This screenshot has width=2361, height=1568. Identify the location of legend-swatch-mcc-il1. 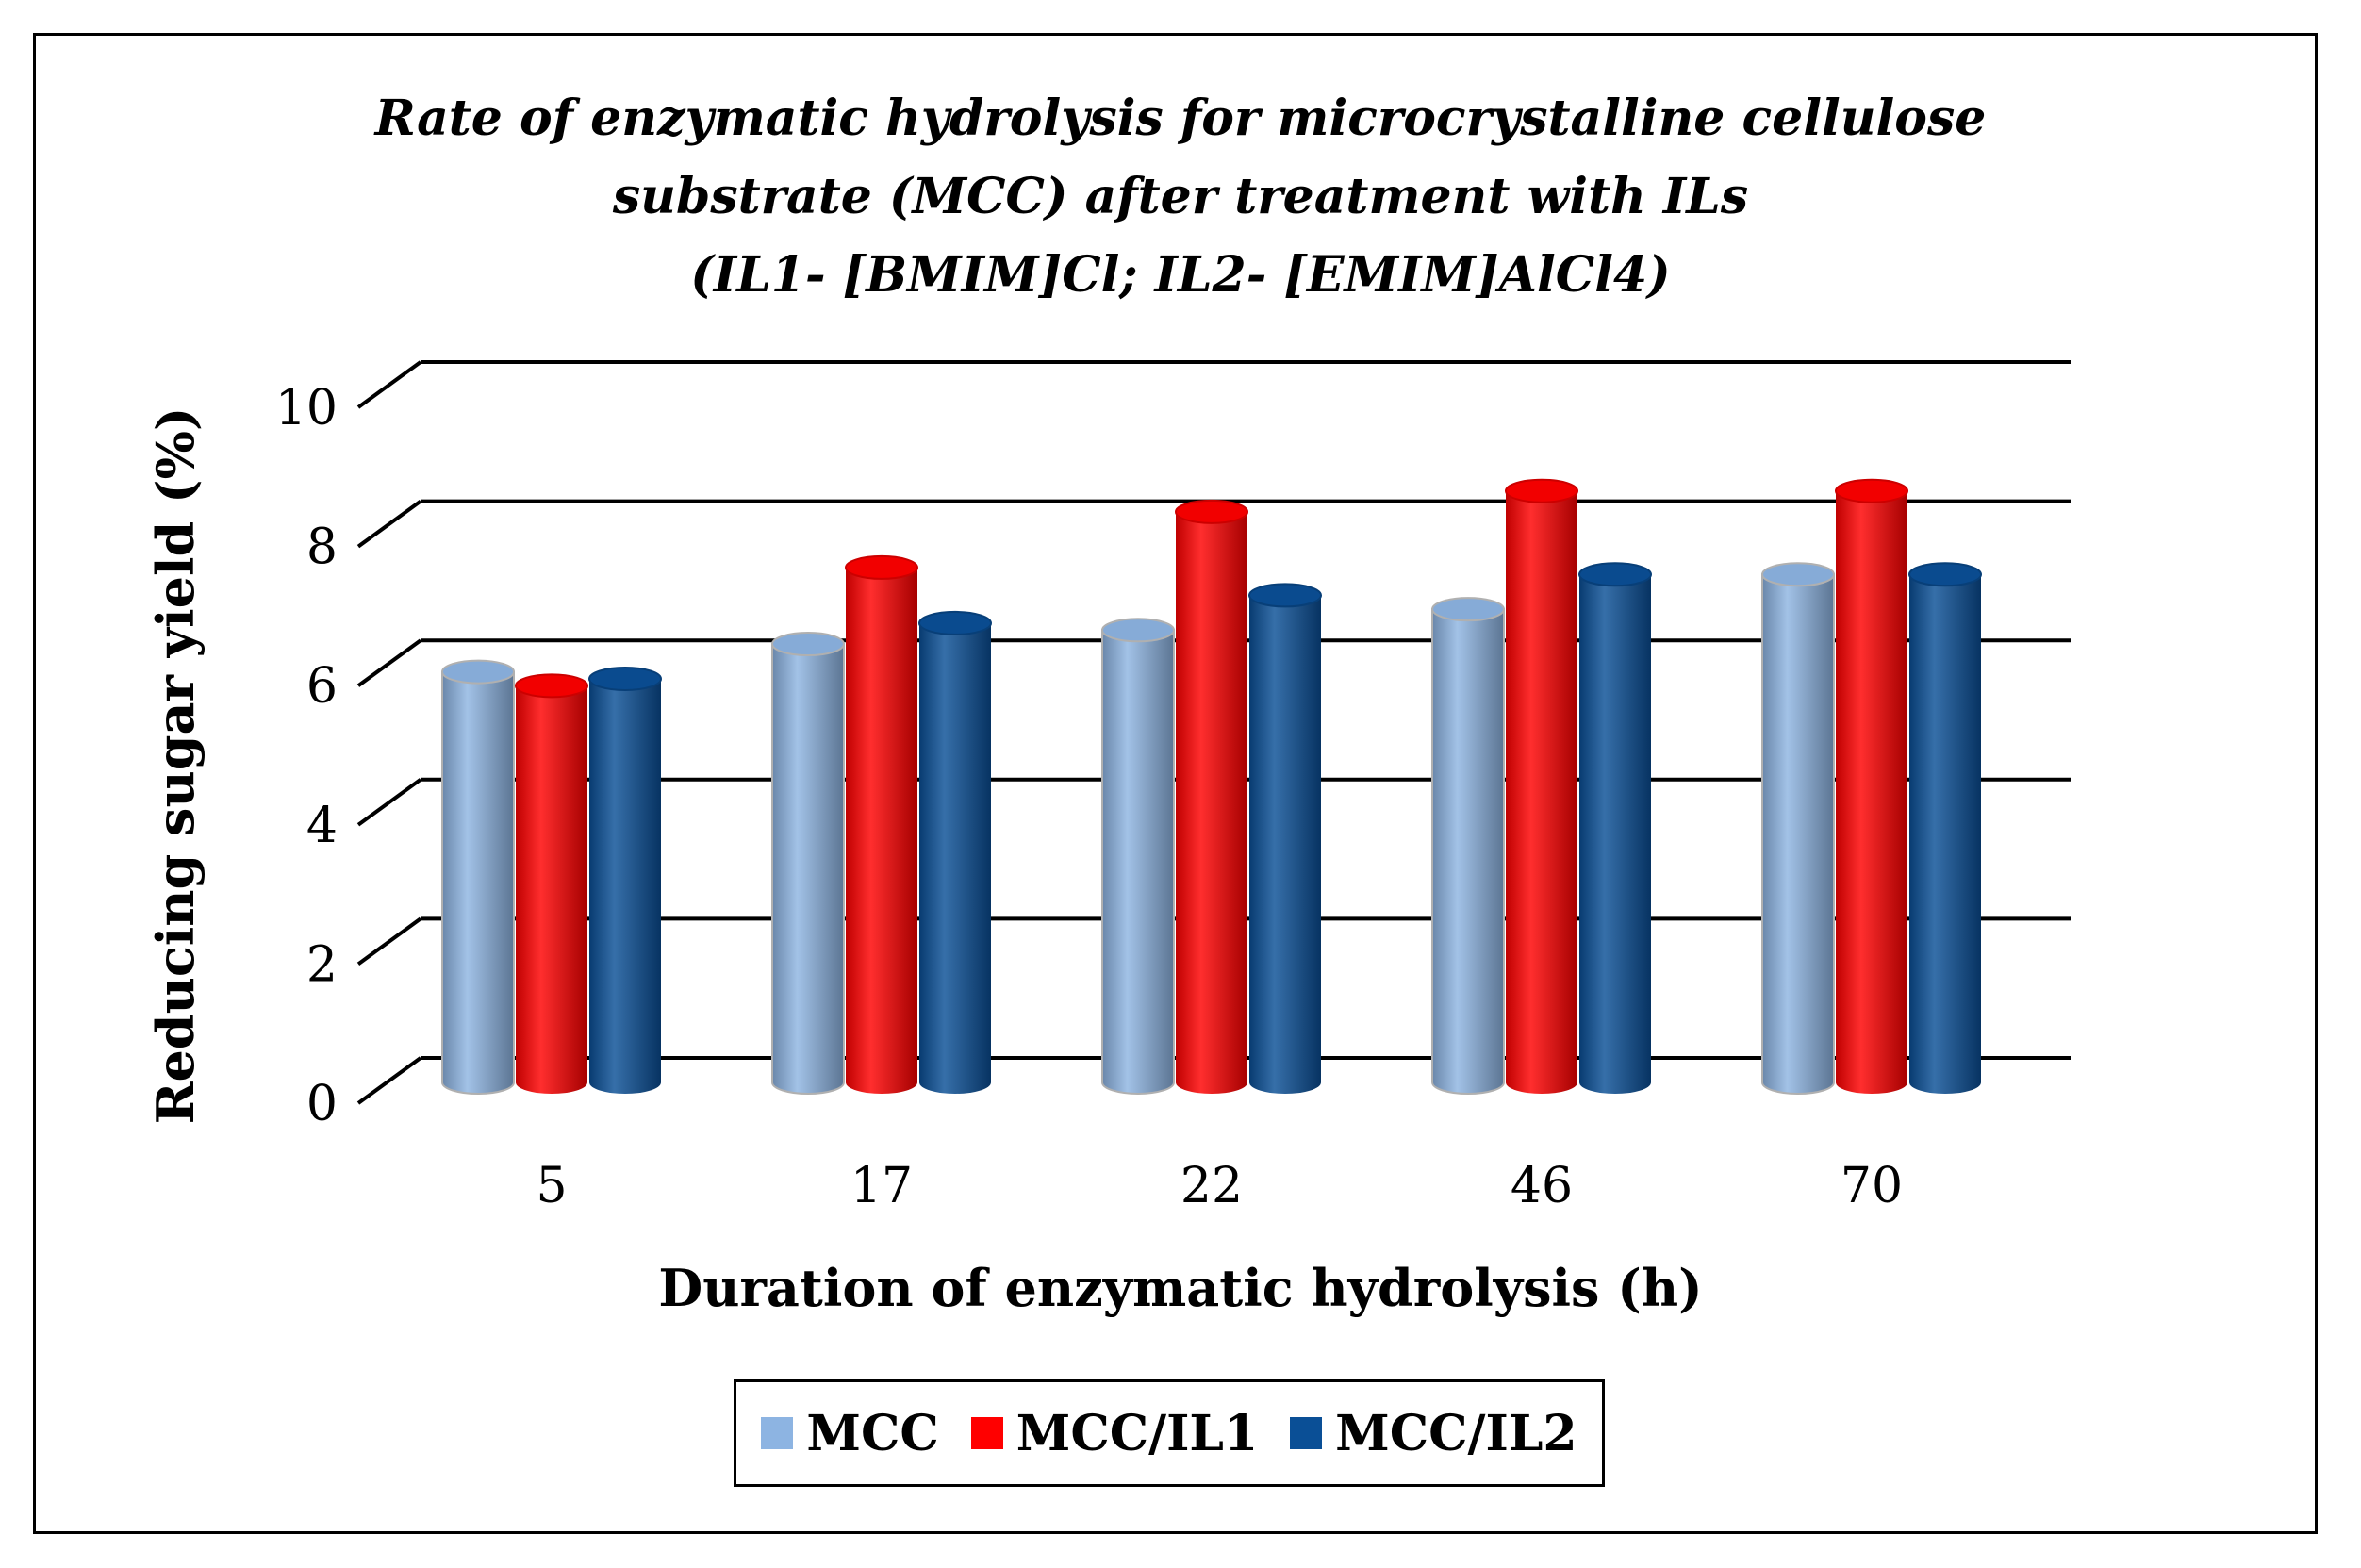
(986, 1433).